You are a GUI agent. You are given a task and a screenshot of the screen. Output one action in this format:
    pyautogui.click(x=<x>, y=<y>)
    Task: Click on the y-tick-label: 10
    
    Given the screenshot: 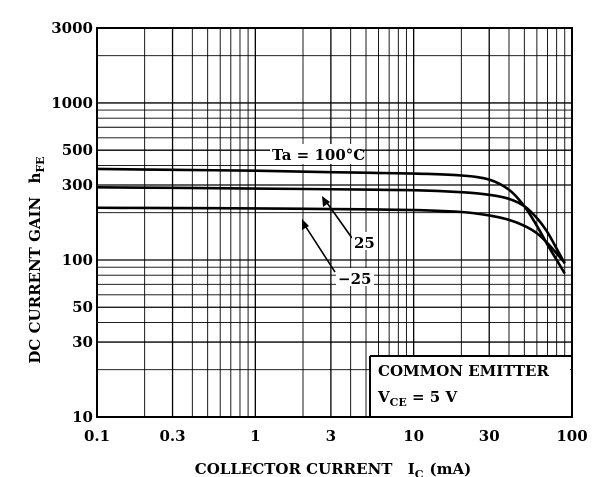 What is the action you would take?
    pyautogui.click(x=82, y=417)
    